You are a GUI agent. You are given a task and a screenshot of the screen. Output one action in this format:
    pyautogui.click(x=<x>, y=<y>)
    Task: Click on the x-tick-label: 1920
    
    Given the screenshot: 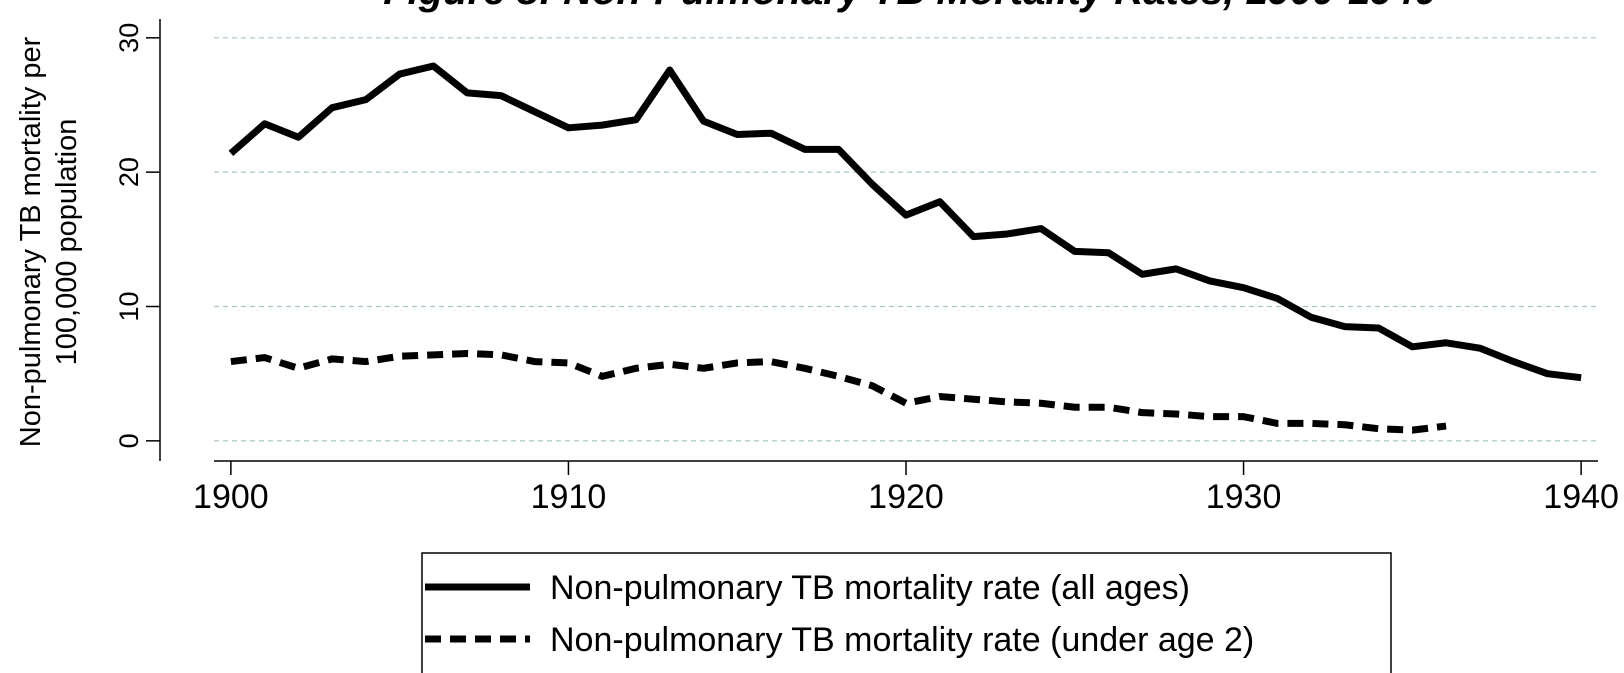 What is the action you would take?
    pyautogui.click(x=906, y=497)
    